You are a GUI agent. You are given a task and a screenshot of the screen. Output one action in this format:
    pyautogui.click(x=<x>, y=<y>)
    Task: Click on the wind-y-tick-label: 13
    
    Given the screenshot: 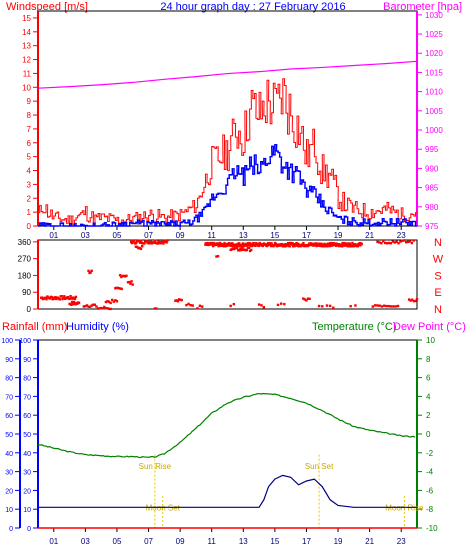 What is the action you would take?
    pyautogui.click(x=26, y=46)
    